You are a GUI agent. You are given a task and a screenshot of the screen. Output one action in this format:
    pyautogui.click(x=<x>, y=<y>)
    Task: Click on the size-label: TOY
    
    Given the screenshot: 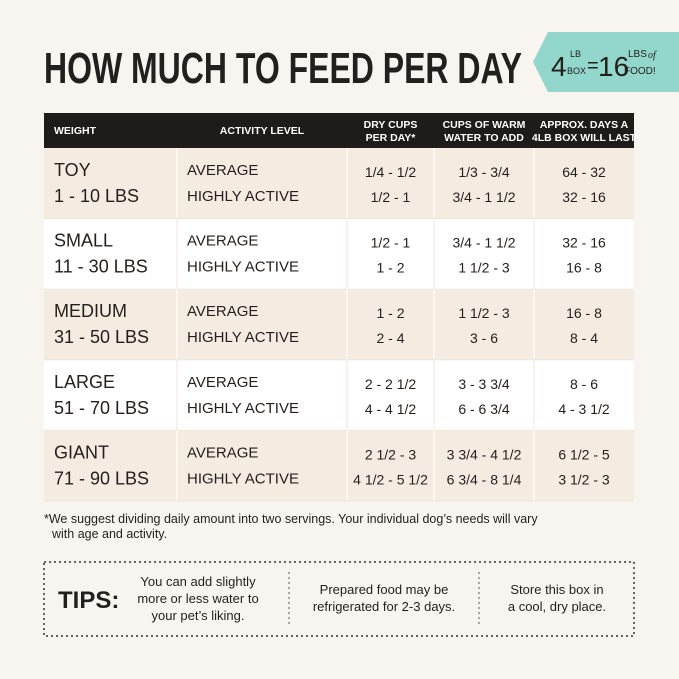 What is the action you would take?
    pyautogui.click(x=72, y=170)
    